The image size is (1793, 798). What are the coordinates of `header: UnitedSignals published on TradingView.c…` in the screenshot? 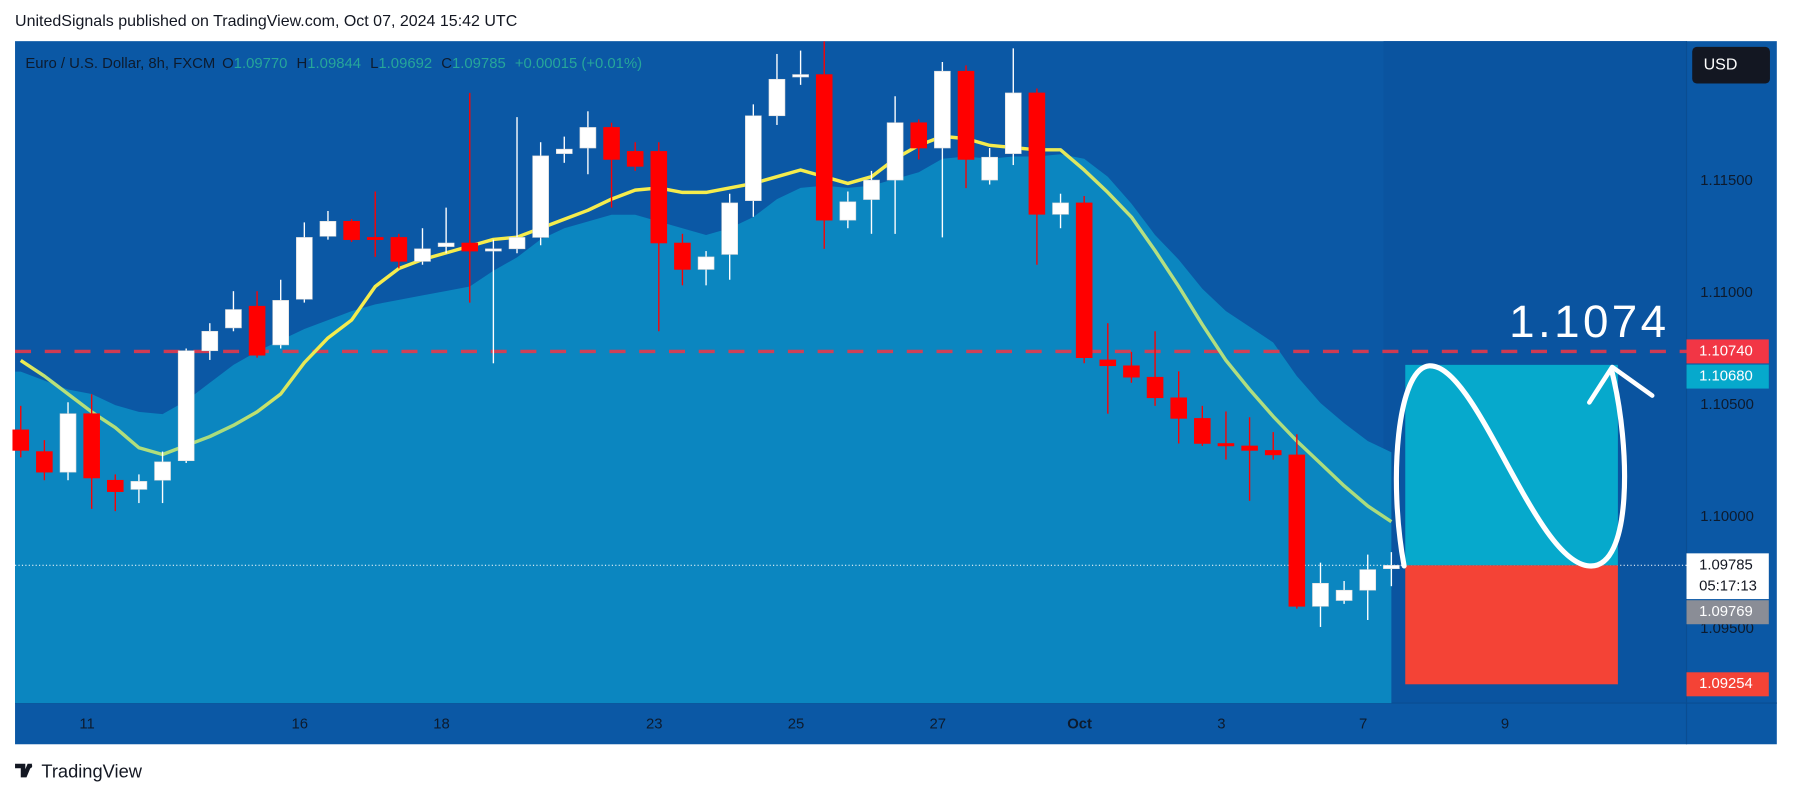 It's located at (266, 21).